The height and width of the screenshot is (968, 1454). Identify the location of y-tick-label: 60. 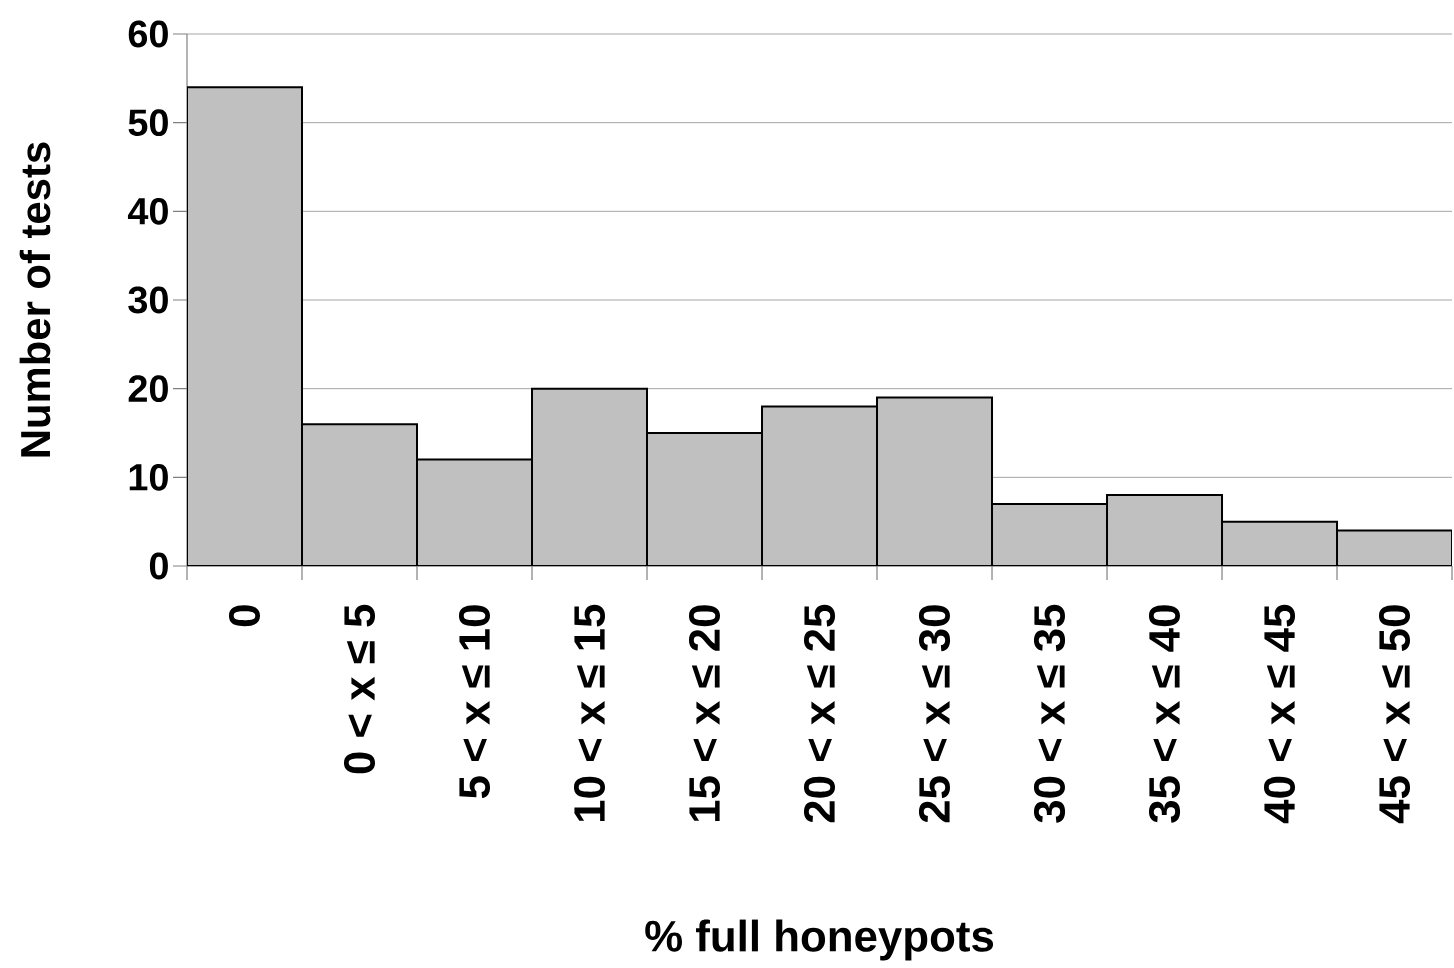
(148, 34).